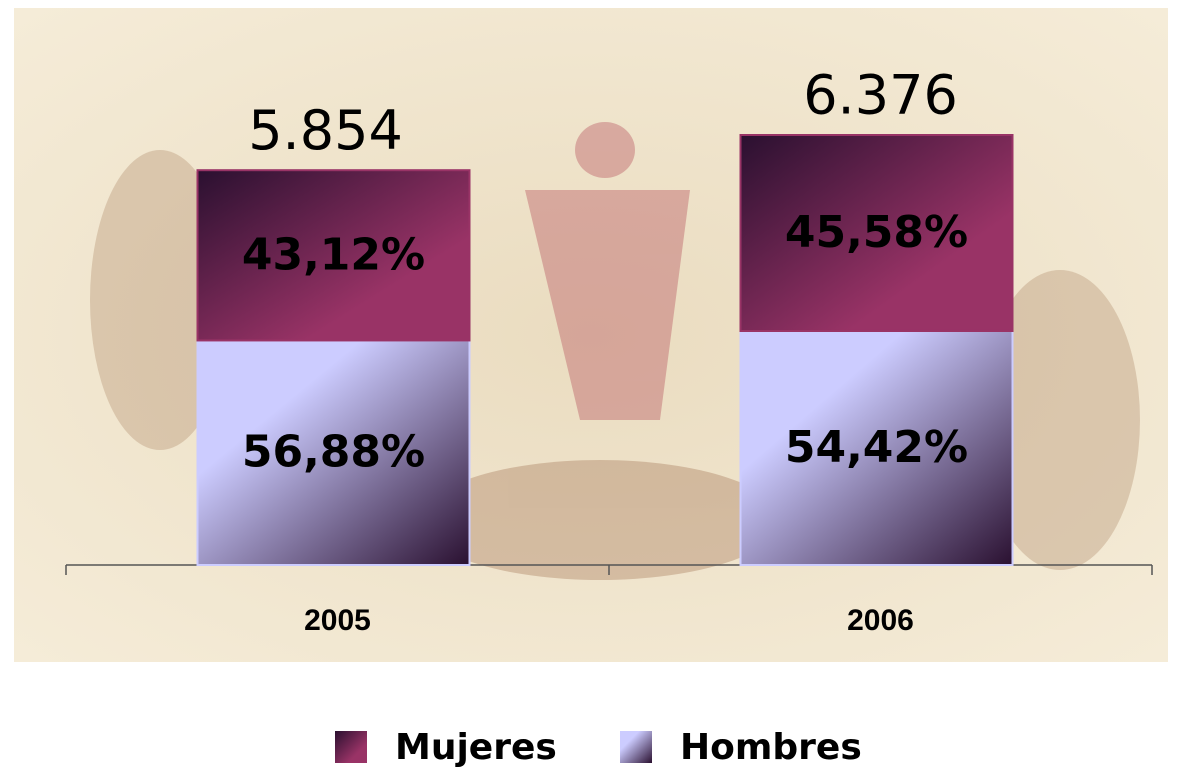  What do you see at coordinates (771, 747) in the screenshot?
I see `legend-label: Hombres` at bounding box center [771, 747].